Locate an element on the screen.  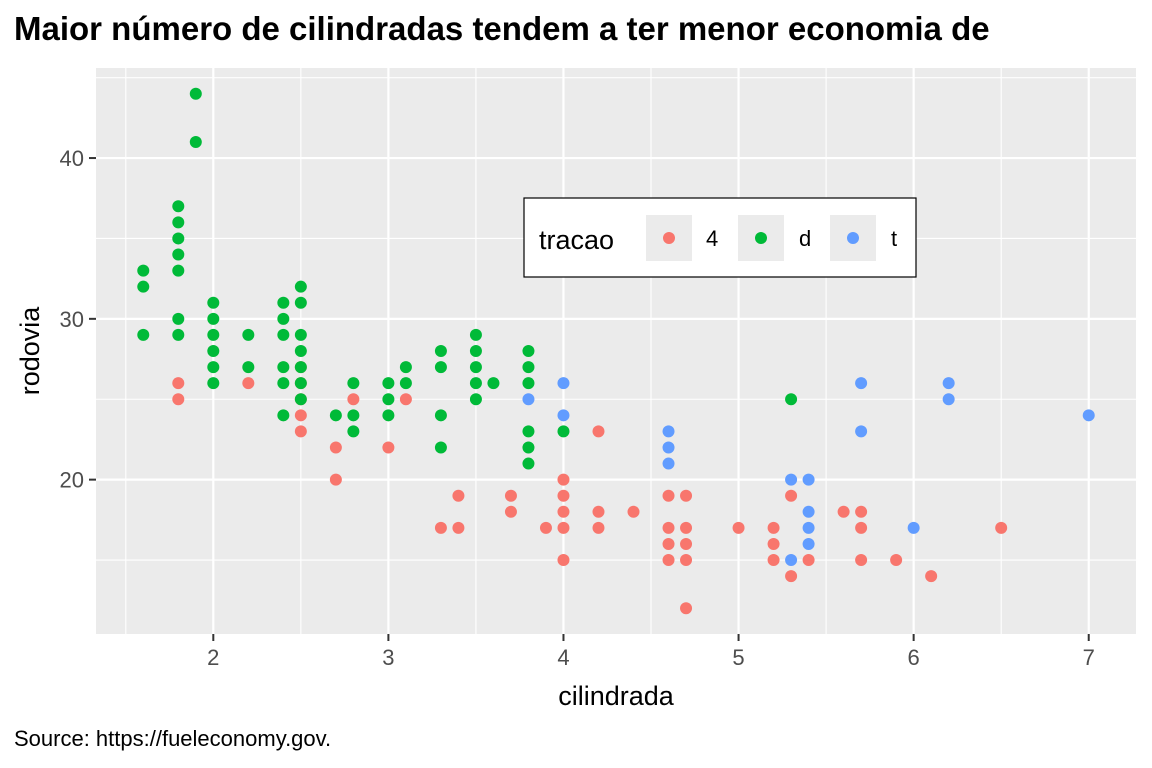
y-axis: 20 30 40 is located at coordinates (78, 319).